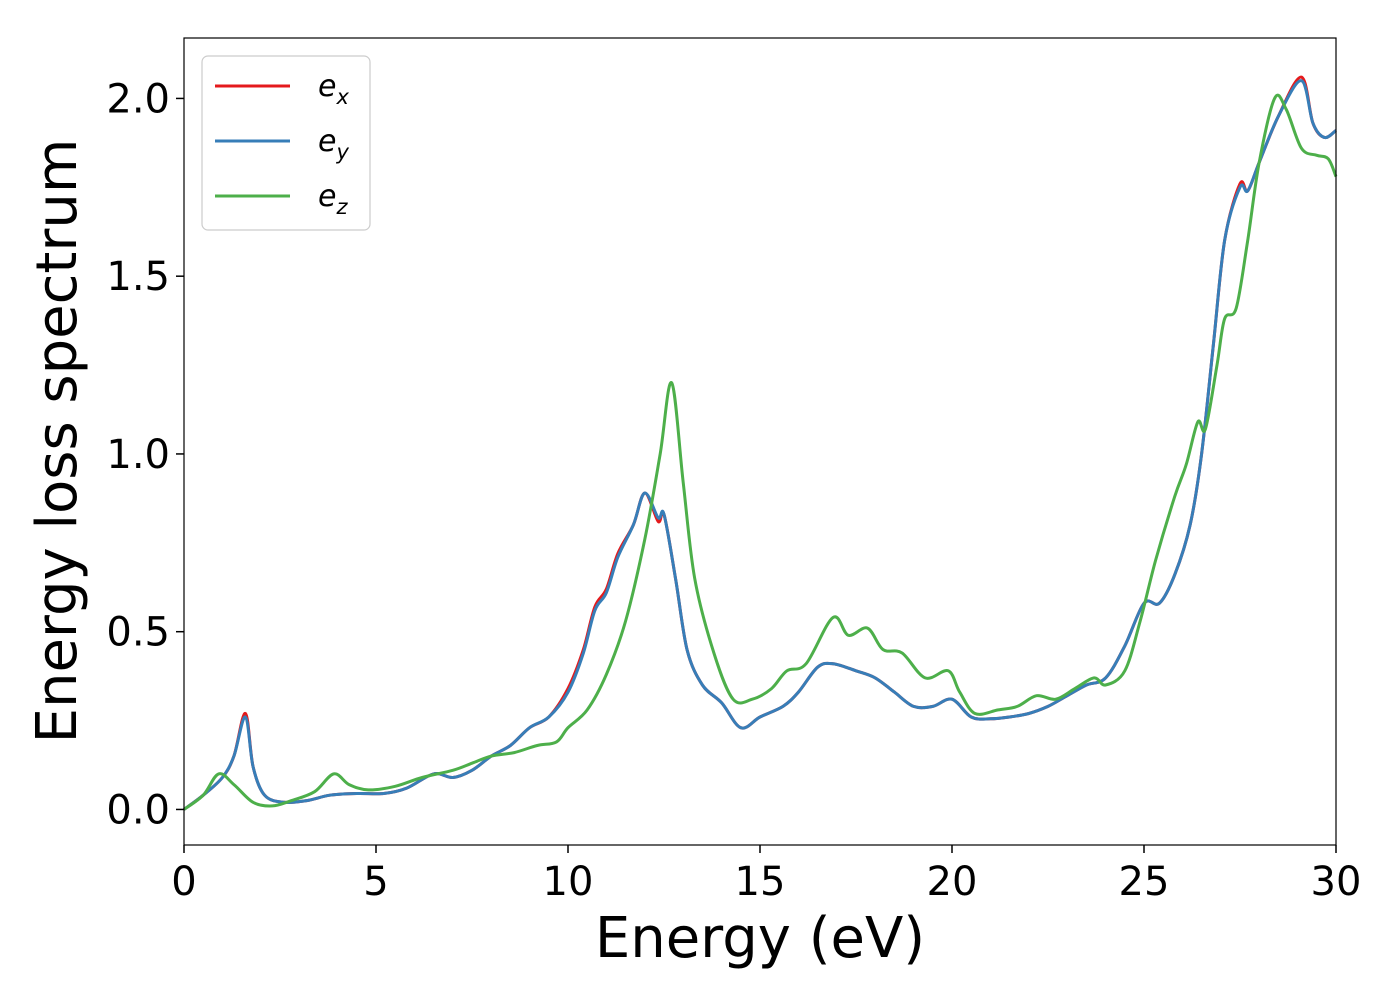 This screenshot has height=1000, width=1400. What do you see at coordinates (57, 441) in the screenshot?
I see `y-axis-label: Energy loss spectrum` at bounding box center [57, 441].